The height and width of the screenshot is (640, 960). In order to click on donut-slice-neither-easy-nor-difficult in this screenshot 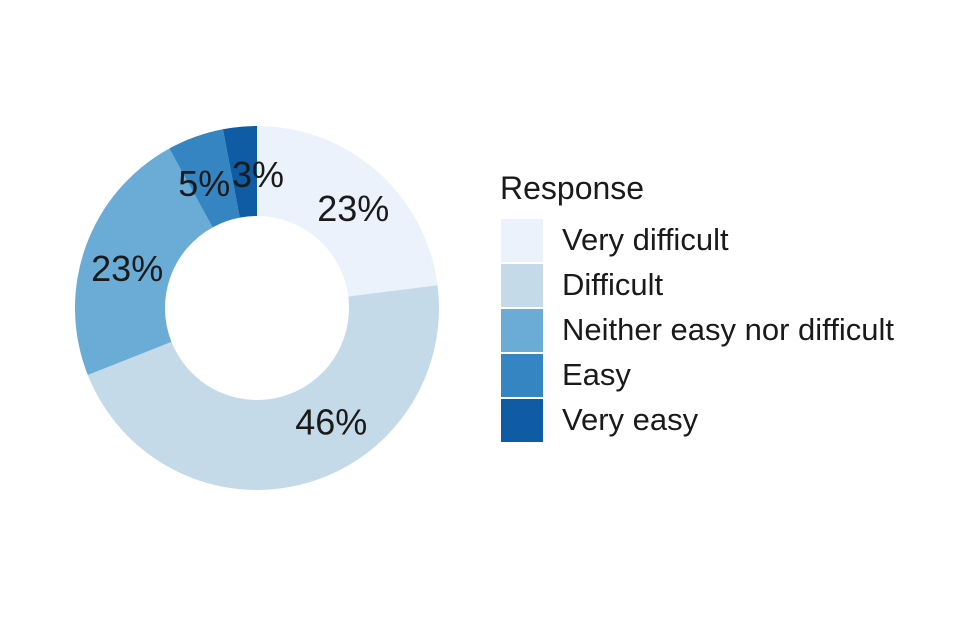, I will do `click(143, 261)`.